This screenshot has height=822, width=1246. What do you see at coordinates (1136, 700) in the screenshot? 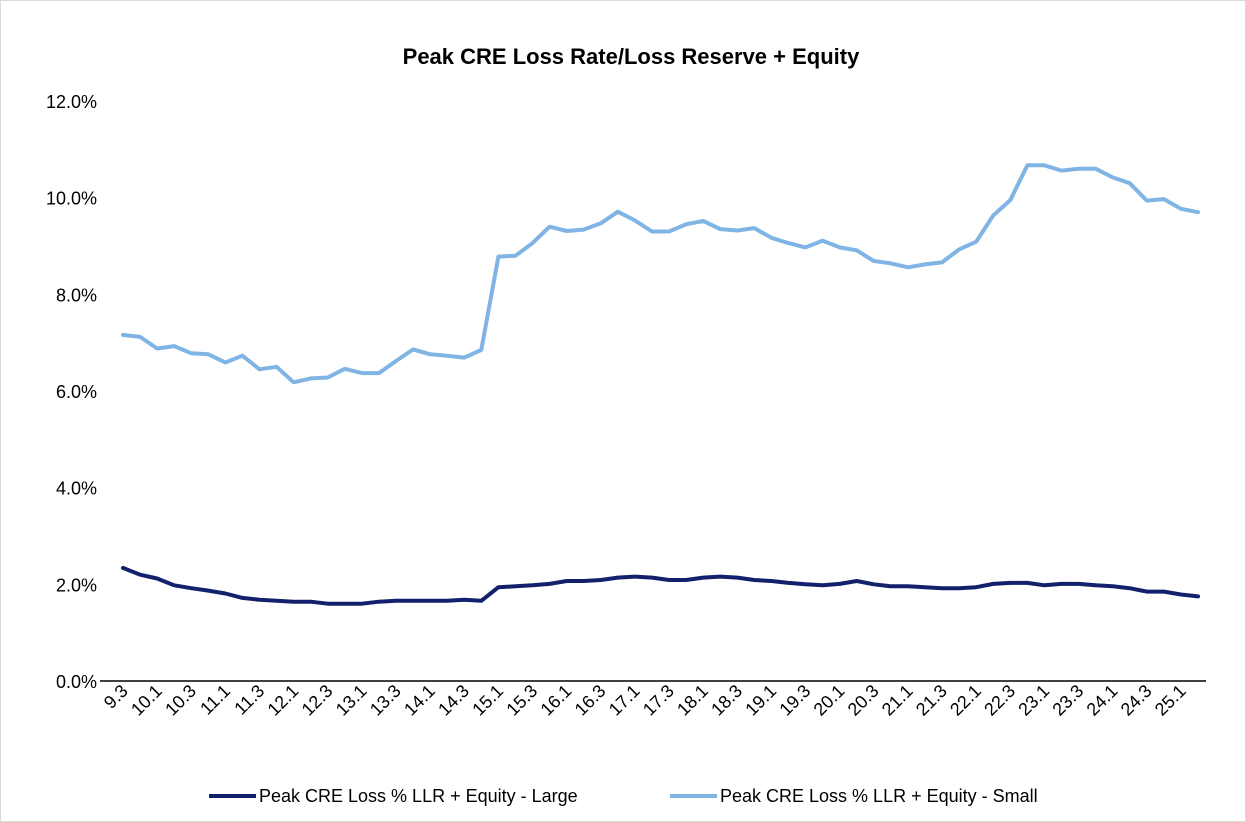
I see `x-tick-label: 24.3` at bounding box center [1136, 700].